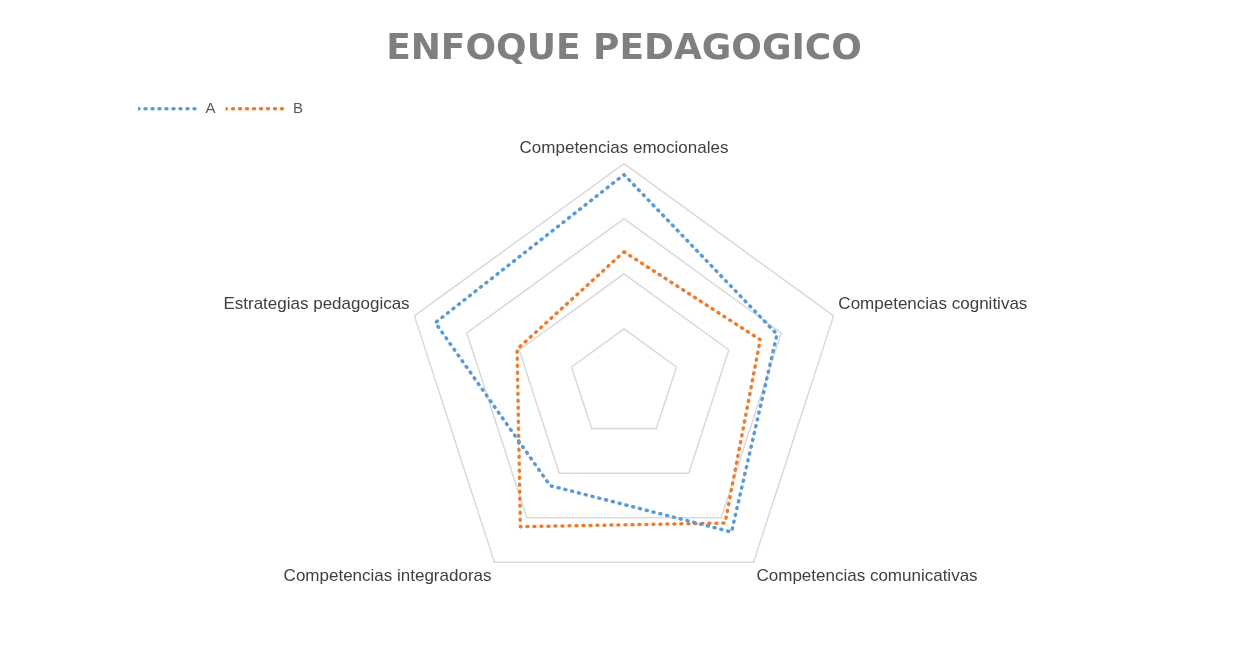 This screenshot has height=667, width=1248. I want to click on spoke-label: Competencias emocionales, so click(624, 148).